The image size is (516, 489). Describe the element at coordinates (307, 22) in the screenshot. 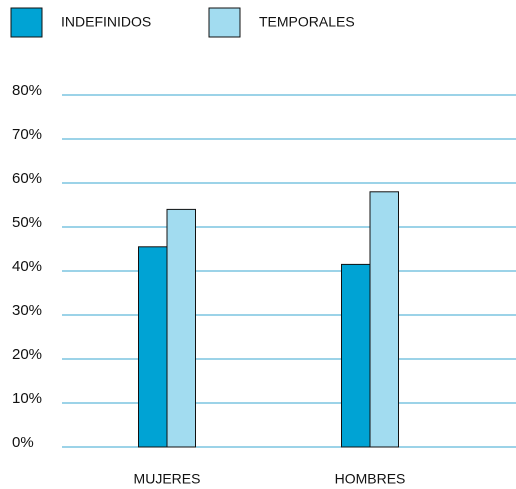

I see `legend-label: TEMPORALES` at that location.